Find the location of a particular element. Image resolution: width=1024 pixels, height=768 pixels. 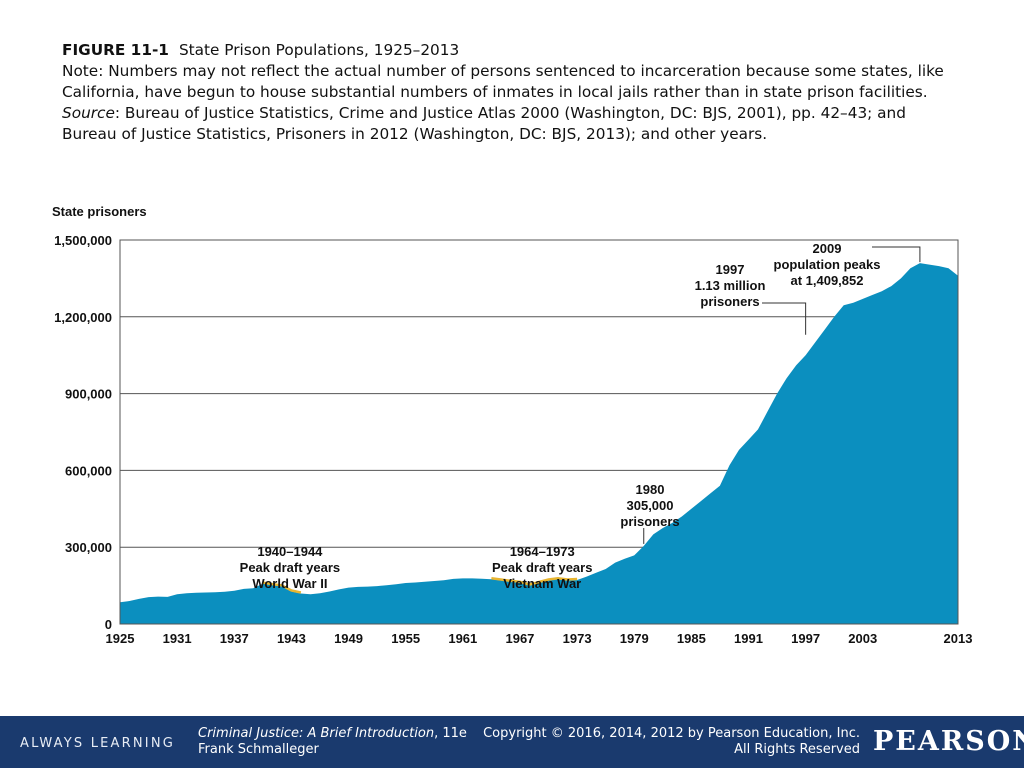

x-tick-label: 1931 is located at coordinates (177, 638).